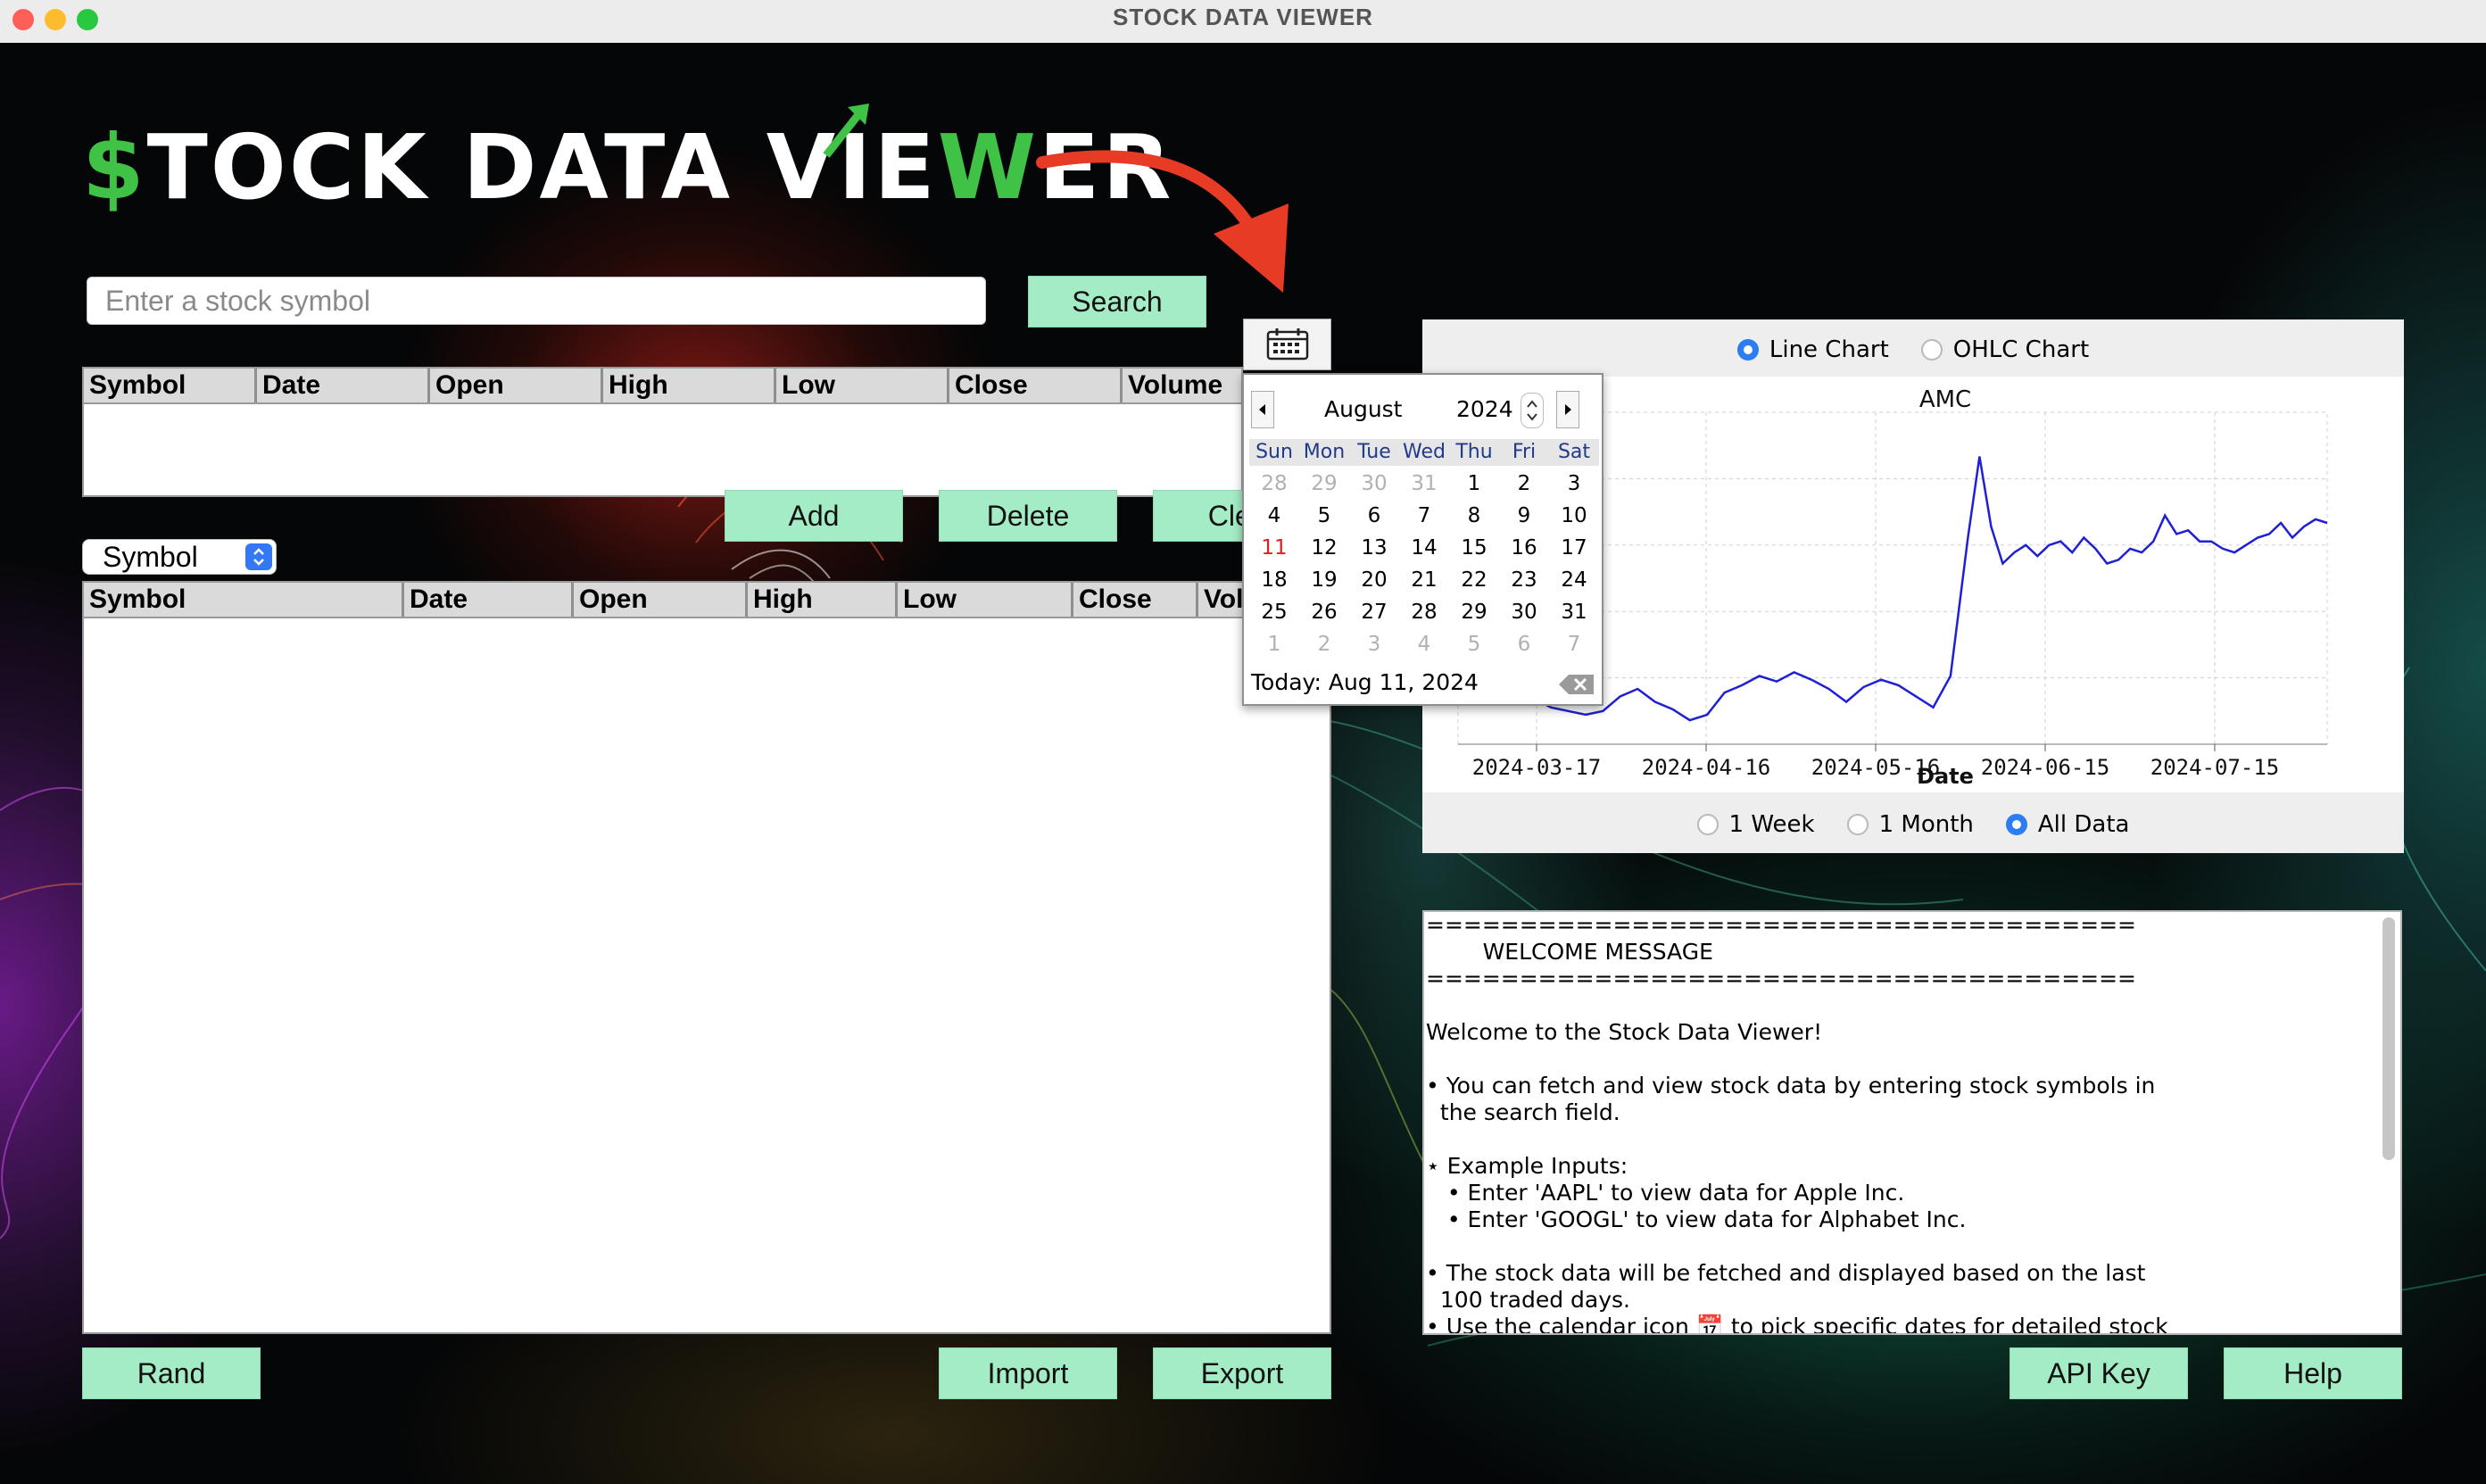 The width and height of the screenshot is (2486, 1484). I want to click on delete-button: Delete, so click(1028, 516).